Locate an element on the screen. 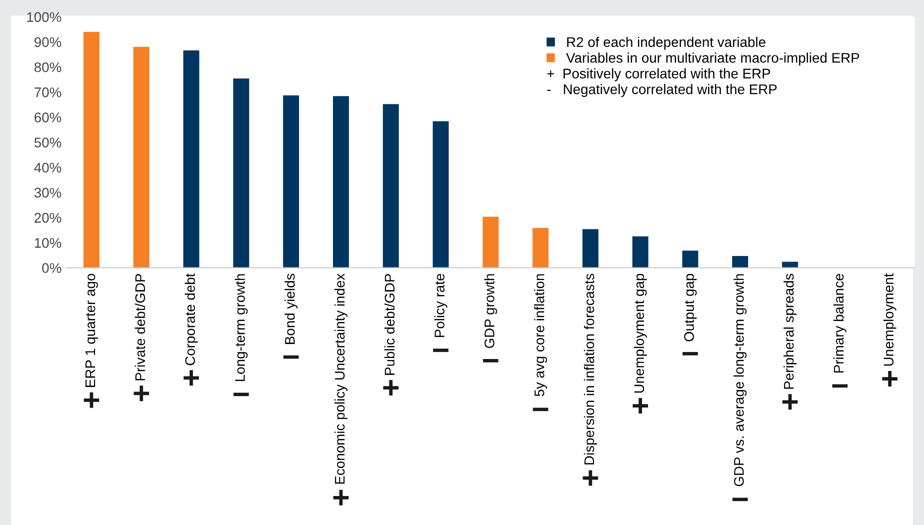 The height and width of the screenshot is (525, 924). annotation: - Negatively correlated with the ERP is located at coordinates (662, 90).